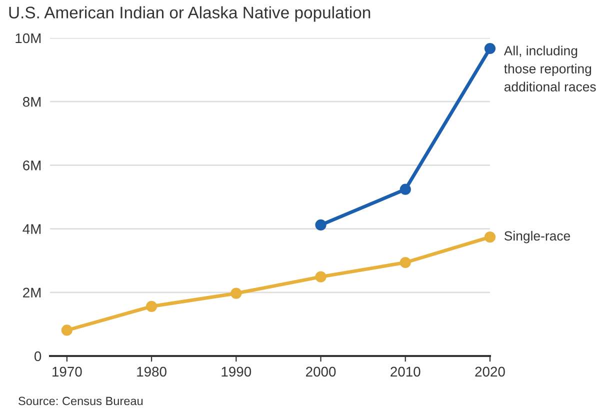 This screenshot has height=413, width=604. What do you see at coordinates (32, 165) in the screenshot?
I see `y-tick-label: 6M` at bounding box center [32, 165].